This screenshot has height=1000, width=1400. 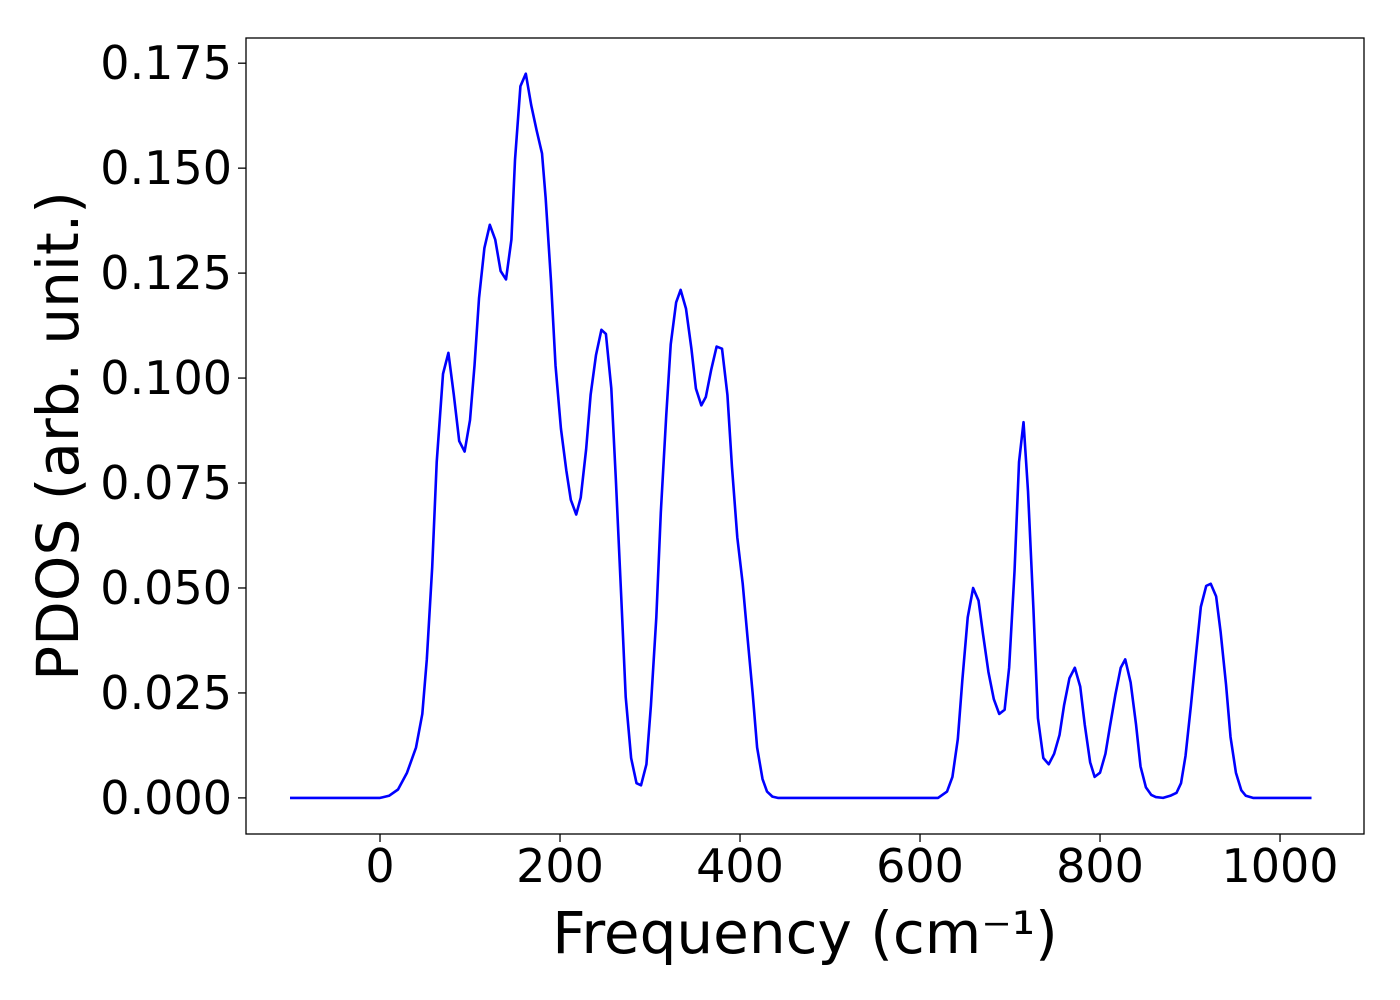 I want to click on y-axis-label: PDOS (arb. unit.), so click(x=58, y=436).